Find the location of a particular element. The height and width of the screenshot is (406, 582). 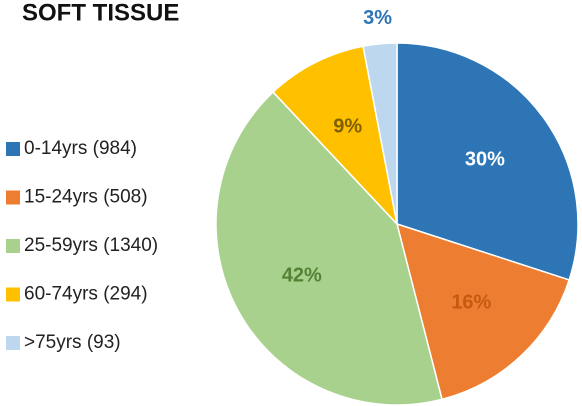

value-label: 42% is located at coordinates (302, 276).